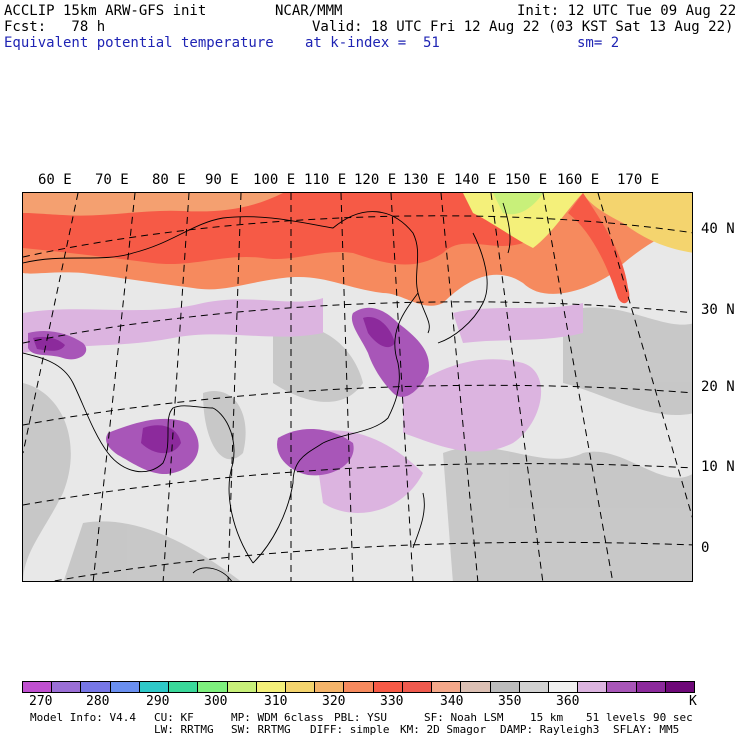 This screenshot has height=740, width=740. I want to click on lat-label-30n: 30 N, so click(718, 310).